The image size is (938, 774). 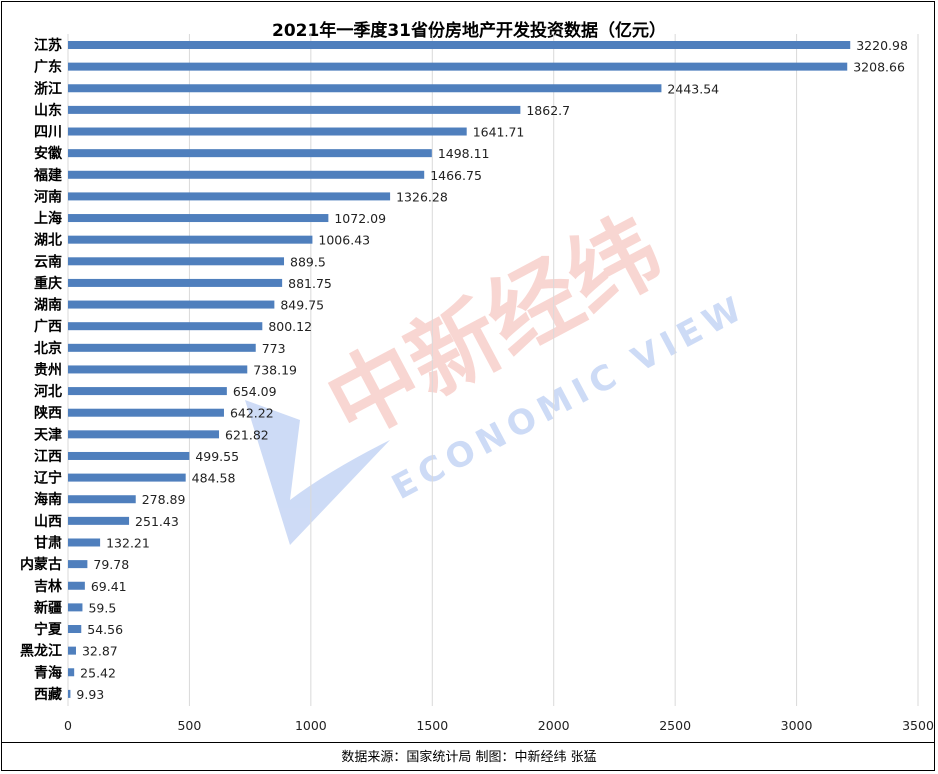 What do you see at coordinates (469, 31) in the screenshot?
I see `chart-title: 2021年一季度31省份房地产开发投资数据（亿元）` at bounding box center [469, 31].